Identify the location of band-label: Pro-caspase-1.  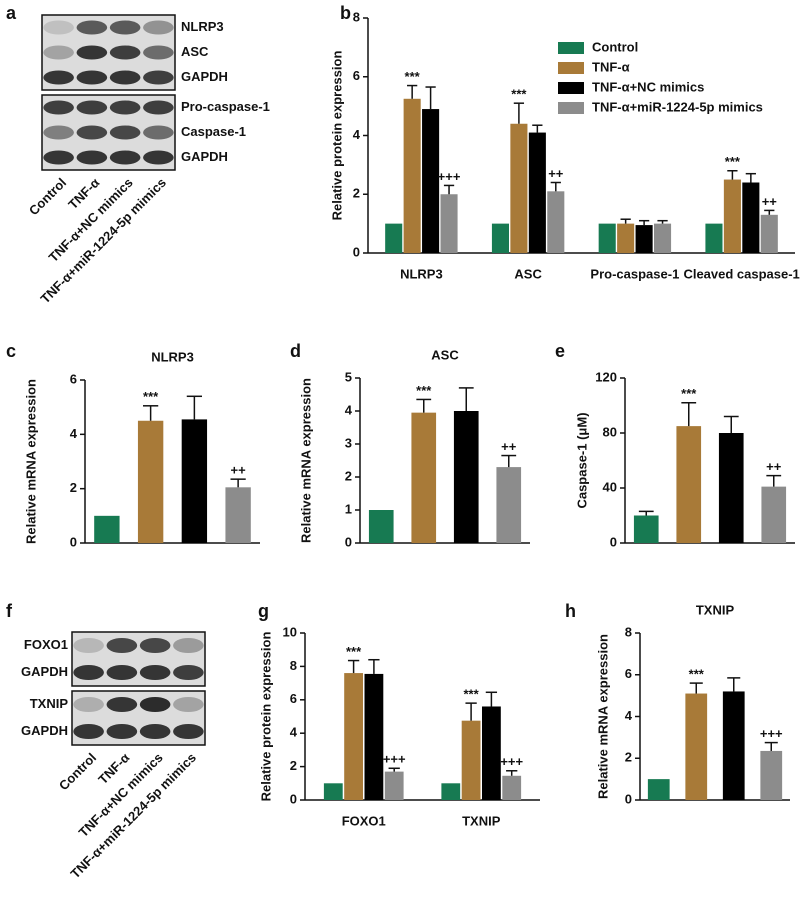
(225, 106).